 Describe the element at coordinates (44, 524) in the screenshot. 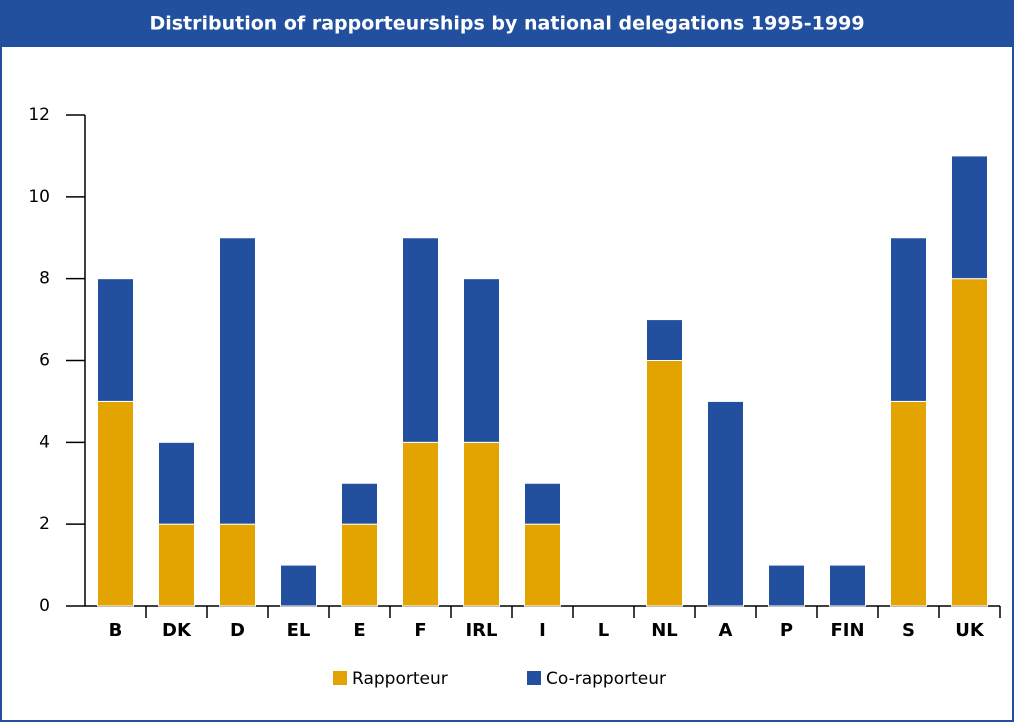

I see `y-tick-label: 2` at that location.